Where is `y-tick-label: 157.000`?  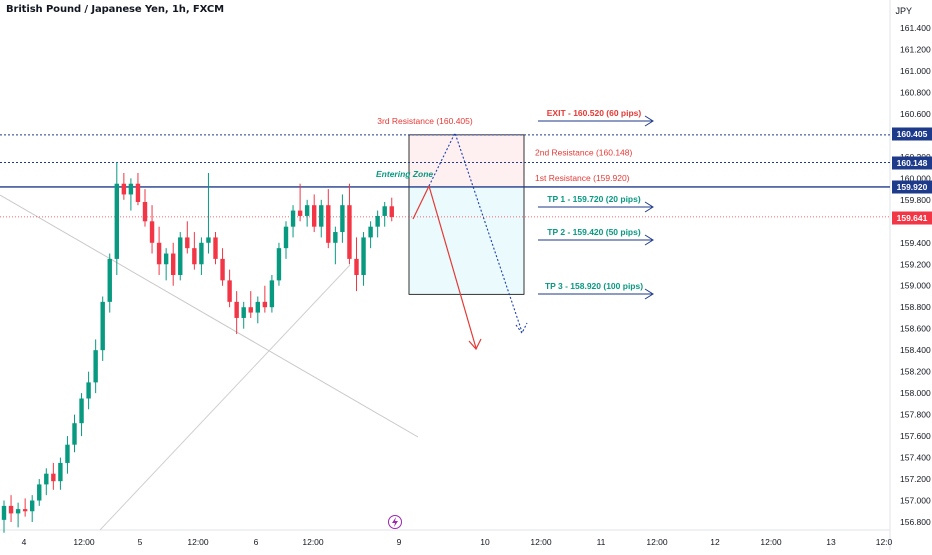 y-tick-label: 157.000 is located at coordinates (915, 501).